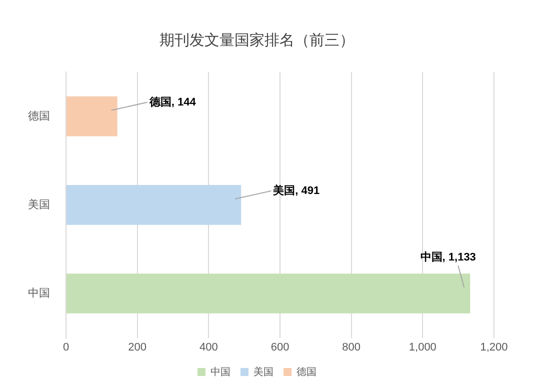 The width and height of the screenshot is (549, 391). What do you see at coordinates (137, 347) in the screenshot?
I see `x-tick-label: 200` at bounding box center [137, 347].